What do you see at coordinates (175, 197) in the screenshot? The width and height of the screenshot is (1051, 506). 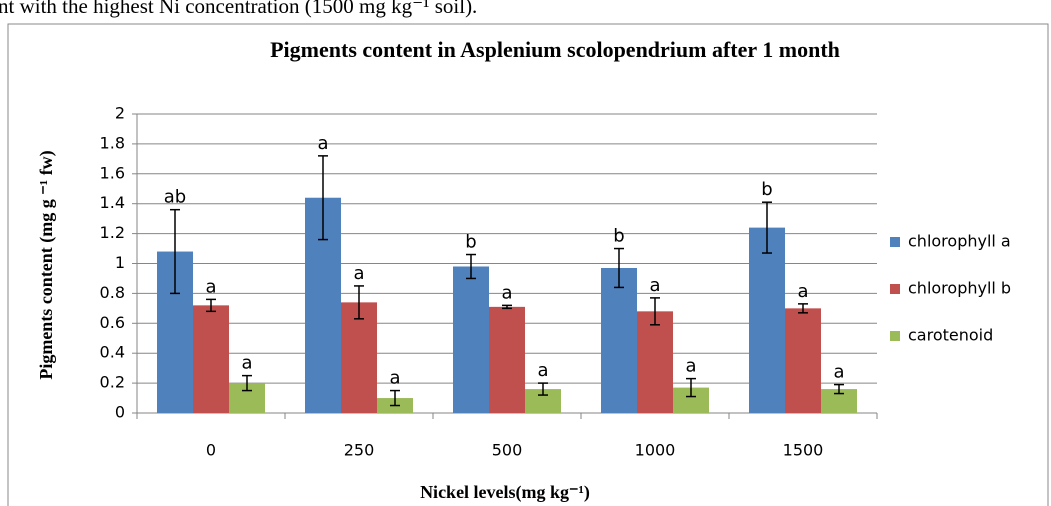 I see `significance-label: ab` at bounding box center [175, 197].